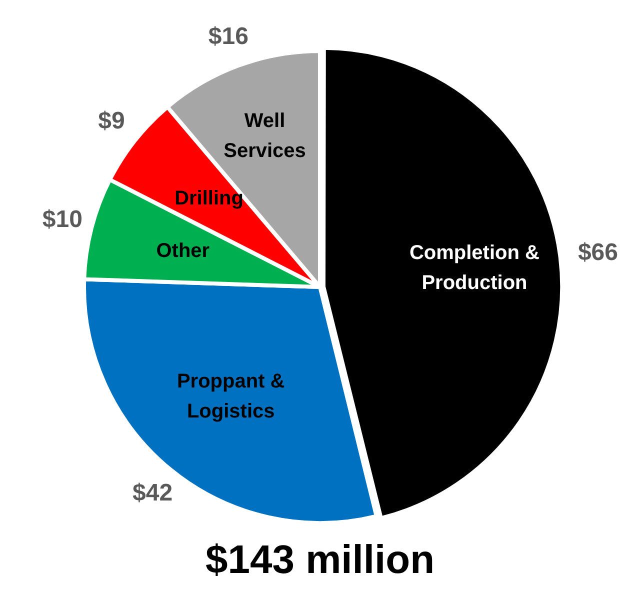 This screenshot has width=640, height=594. I want to click on slice-label: Other, so click(183, 251).